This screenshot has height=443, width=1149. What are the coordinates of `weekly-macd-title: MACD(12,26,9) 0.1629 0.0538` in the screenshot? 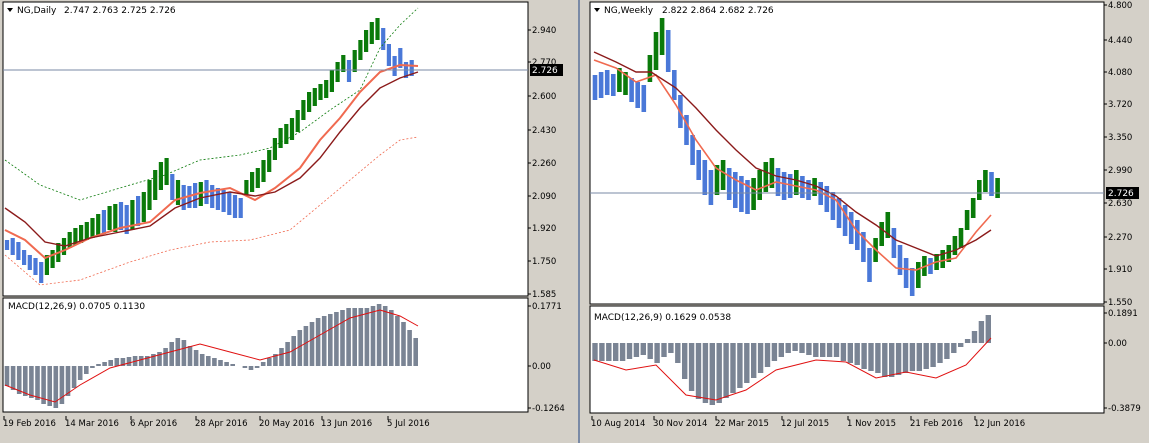 It's located at (662, 318).